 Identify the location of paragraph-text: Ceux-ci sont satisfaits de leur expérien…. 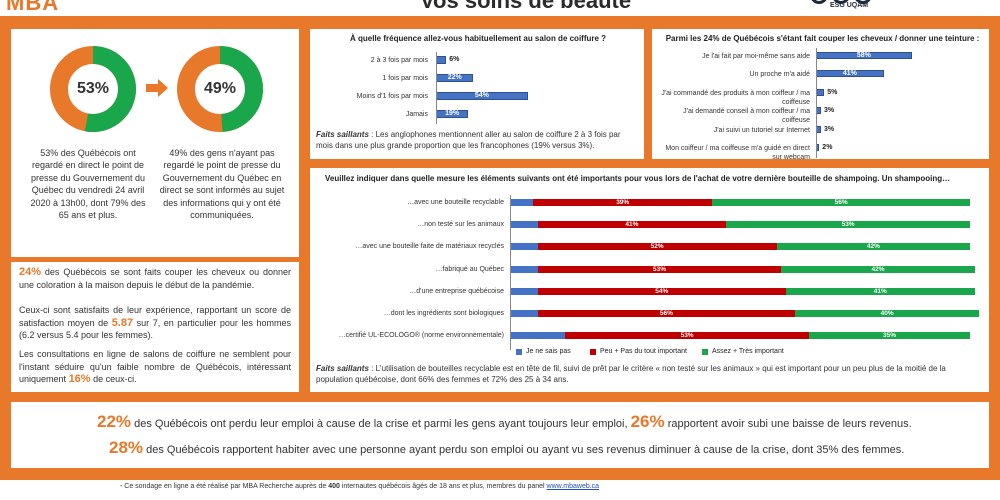
(155, 316).